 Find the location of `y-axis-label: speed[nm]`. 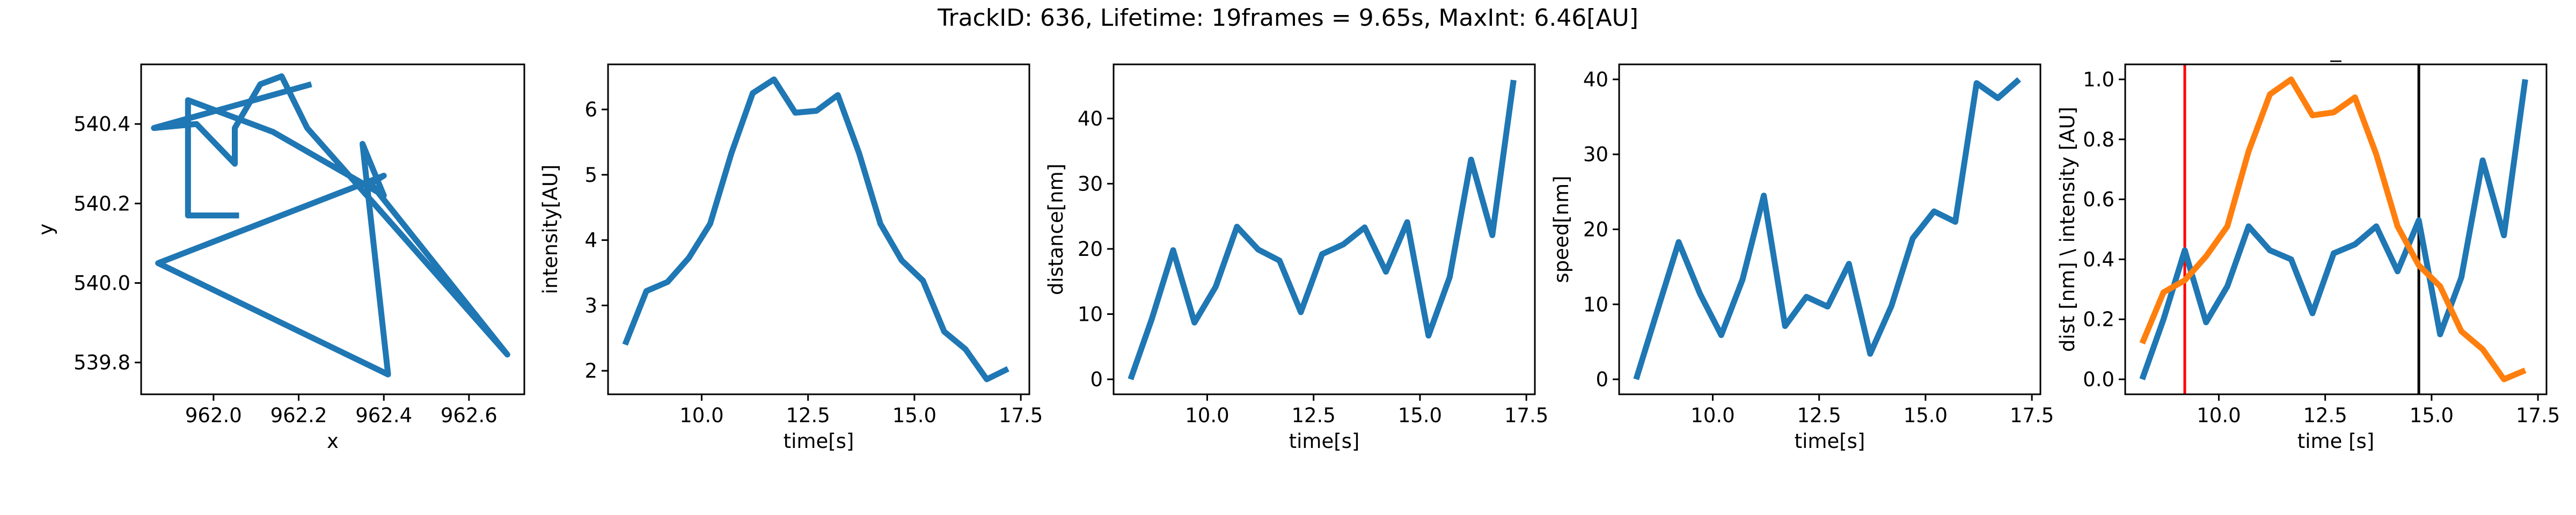

y-axis-label: speed[nm] is located at coordinates (1561, 229).